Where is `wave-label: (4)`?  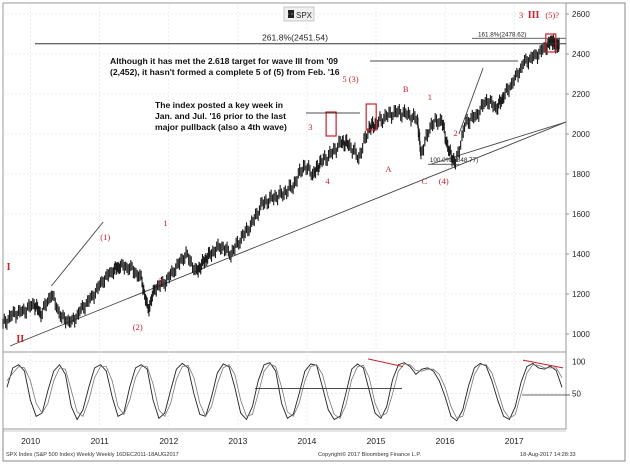
wave-label: (4) is located at coordinates (444, 181).